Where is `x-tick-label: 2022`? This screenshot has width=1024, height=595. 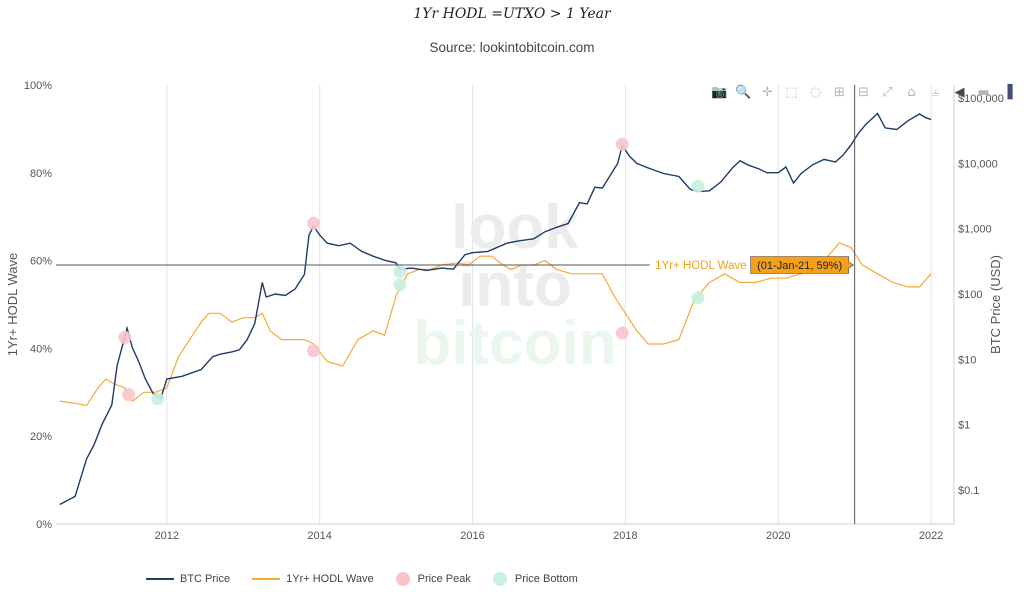 x-tick-label: 2022 is located at coordinates (931, 536).